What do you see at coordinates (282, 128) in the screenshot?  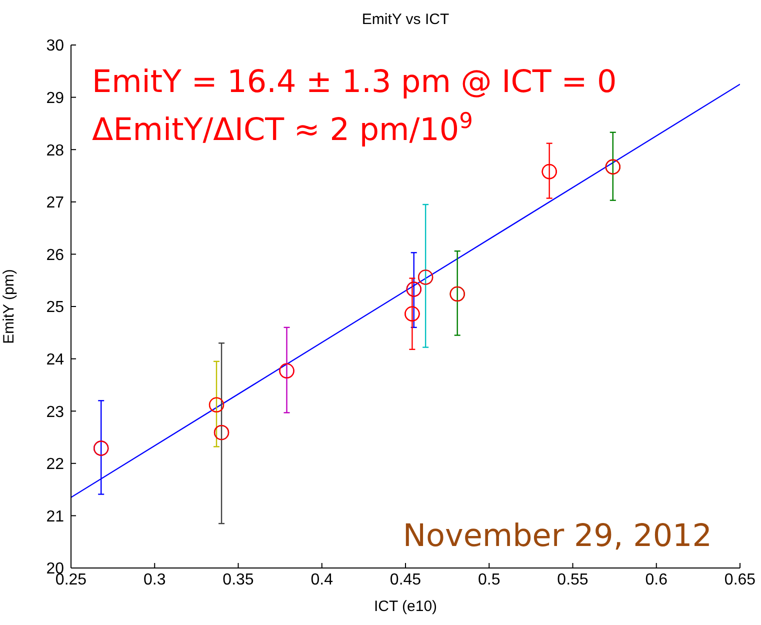 I see `annotation: ΔEmitY/ΔICT ≈ 2 pm/10$^{9}$` at bounding box center [282, 128].